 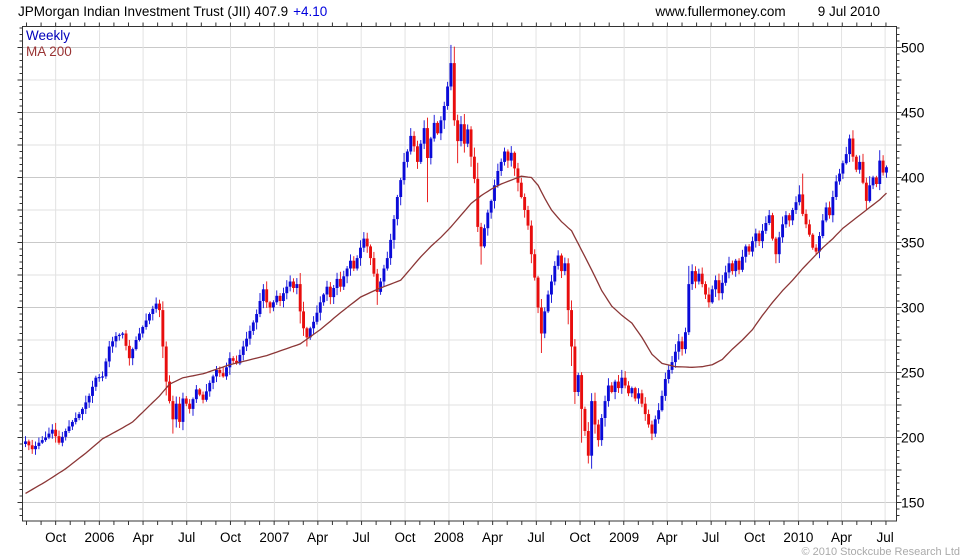 What do you see at coordinates (144, 537) in the screenshot?
I see `x-axis-label: Apr` at bounding box center [144, 537].